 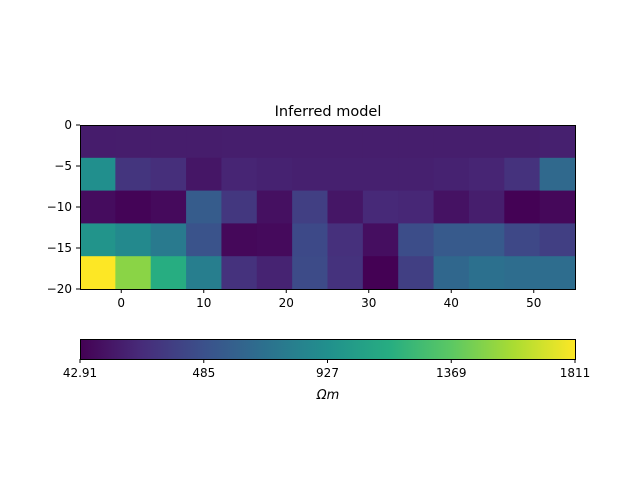 I want to click on y-tick-label: −15, so click(x=59, y=248).